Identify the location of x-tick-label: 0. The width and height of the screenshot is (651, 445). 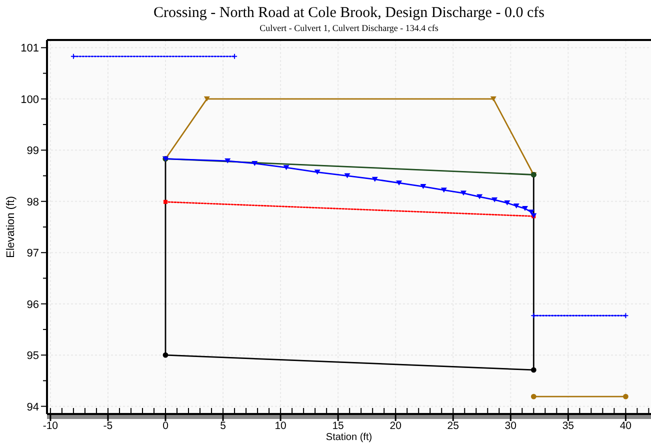
(165, 426).